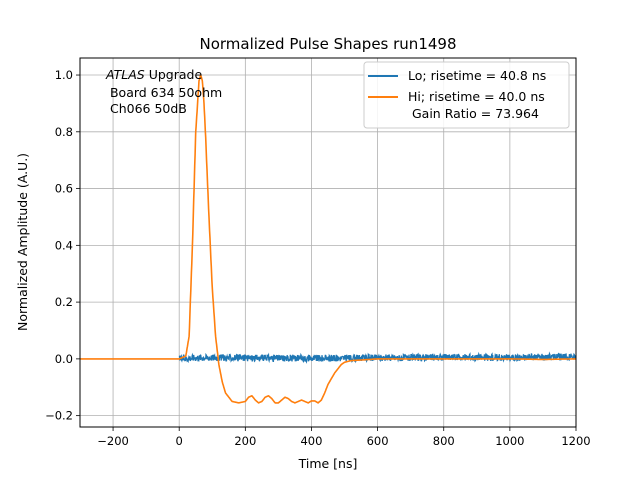 The image size is (640, 480). What do you see at coordinates (64, 189) in the screenshot?
I see `y-tick-label: 0.6` at bounding box center [64, 189].